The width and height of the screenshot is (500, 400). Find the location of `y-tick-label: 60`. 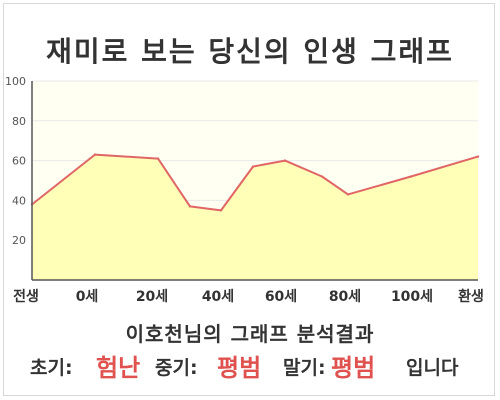

y-tick-label: 60 is located at coordinates (19, 161).